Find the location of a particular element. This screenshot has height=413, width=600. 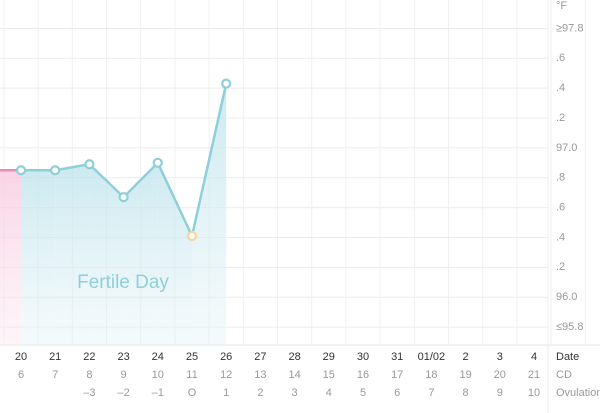

row-cell: –3 is located at coordinates (89, 393).